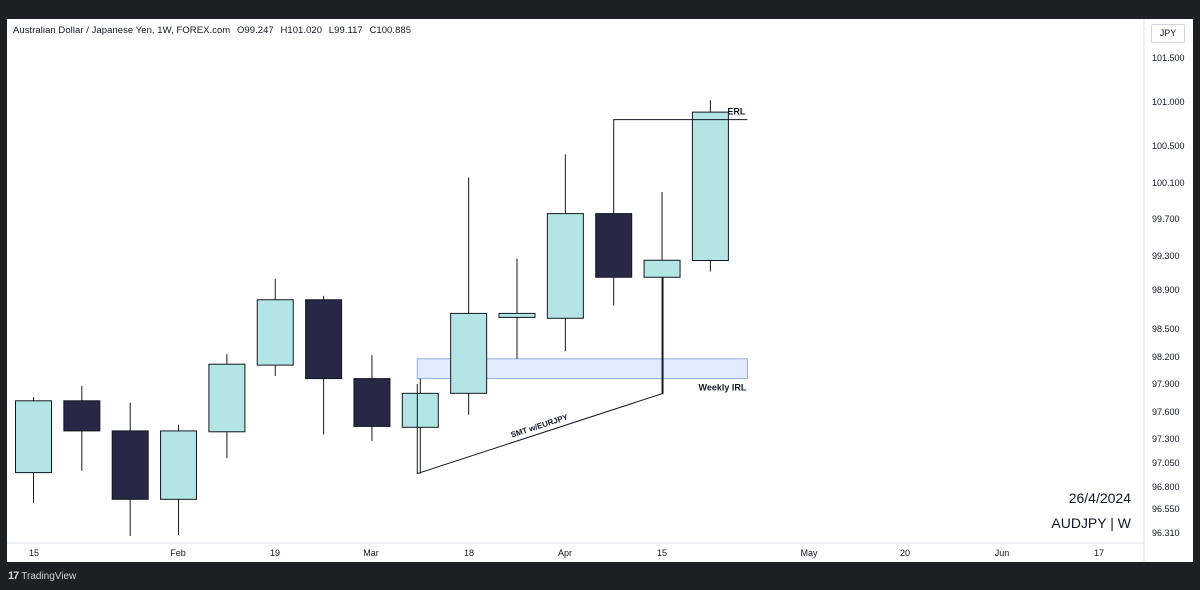  What do you see at coordinates (809, 553) in the screenshot?
I see `time-tick-label: May` at bounding box center [809, 553].